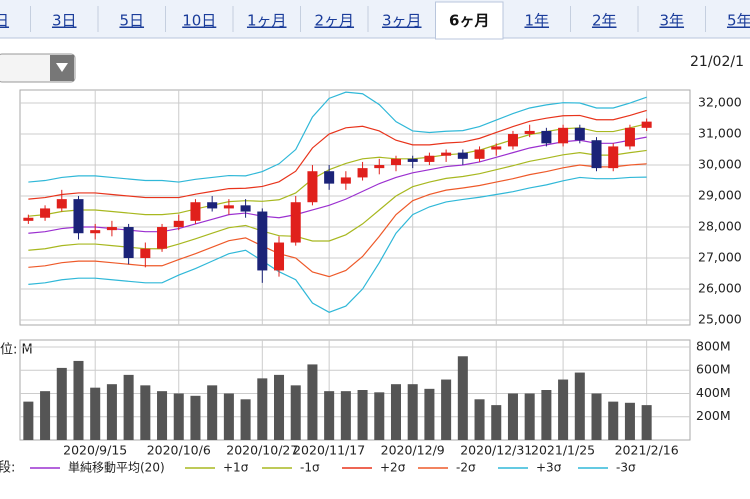 This screenshot has height=499, width=750. Describe the element at coordinates (713, 415) in the screenshot. I see `volume-tick-label: 200M` at that location.